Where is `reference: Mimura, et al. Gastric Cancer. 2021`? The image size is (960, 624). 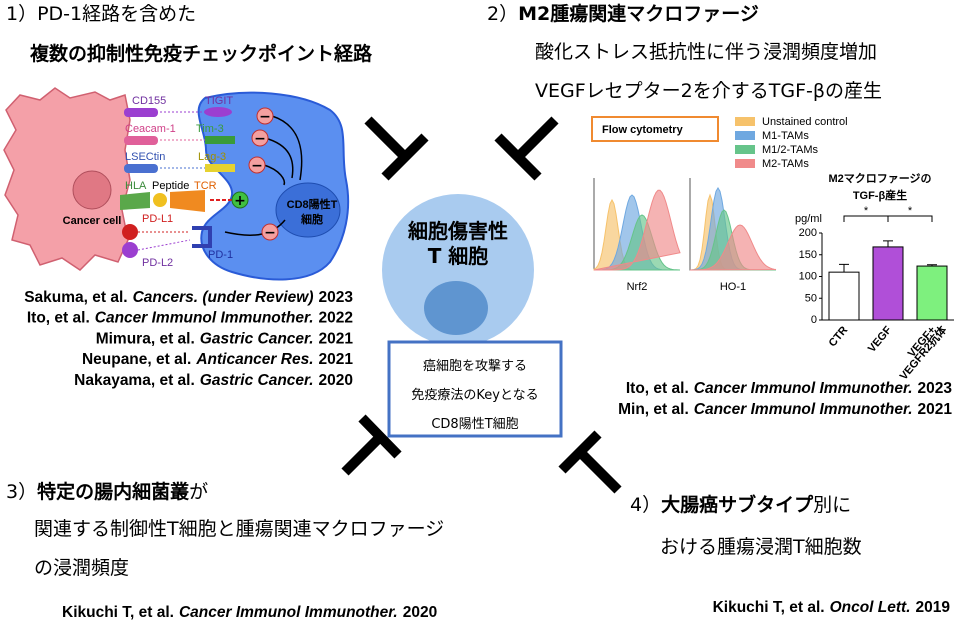
reference: Mimura, et al. Gastric Cancer. 2021 is located at coordinates (225, 338).